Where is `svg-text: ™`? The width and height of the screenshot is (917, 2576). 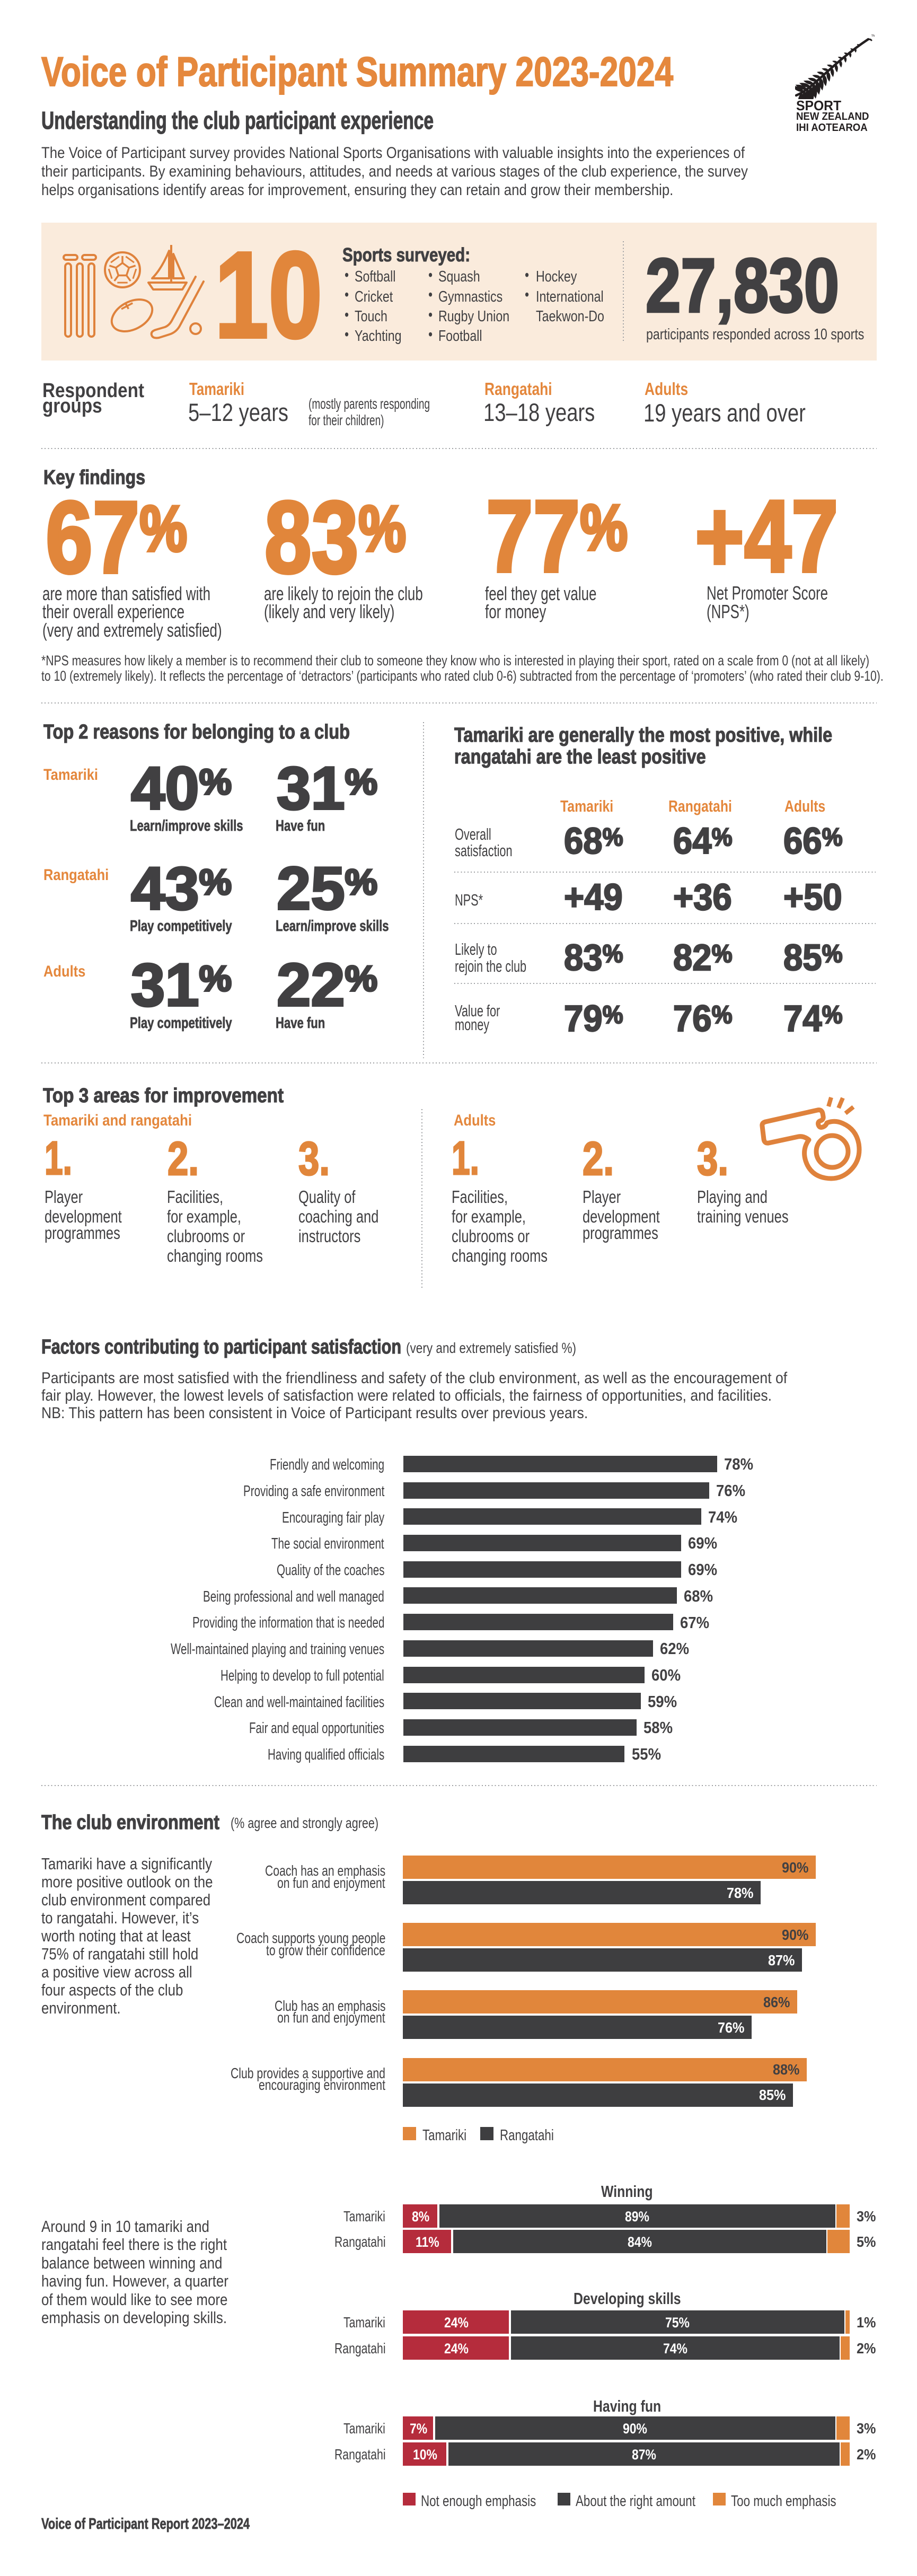 svg-text: ™ is located at coordinates (873, 37).